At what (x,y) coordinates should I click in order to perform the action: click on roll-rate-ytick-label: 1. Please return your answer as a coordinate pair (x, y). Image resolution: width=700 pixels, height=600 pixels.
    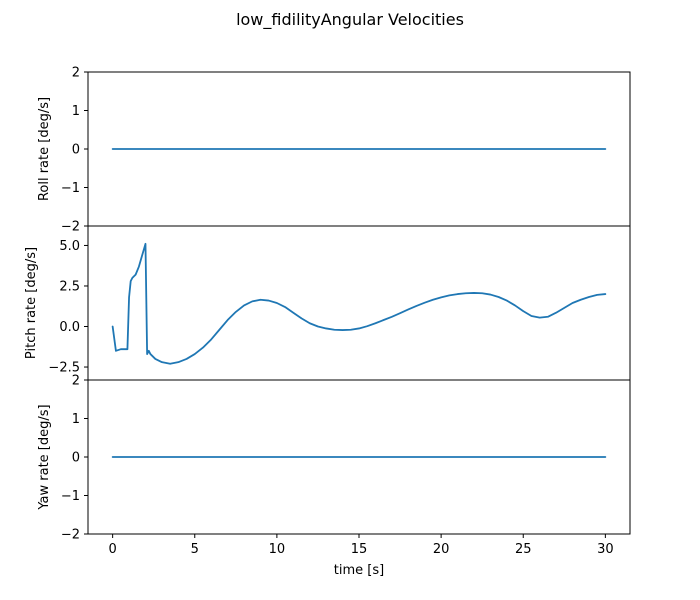
    Looking at the image, I should click on (76, 111).